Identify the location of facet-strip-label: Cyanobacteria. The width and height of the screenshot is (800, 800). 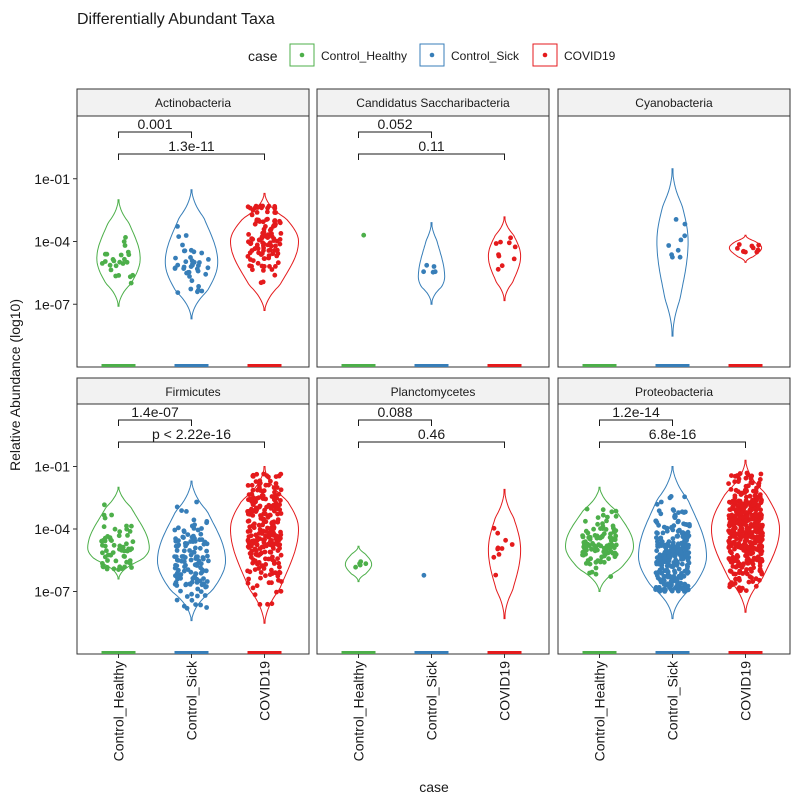
(674, 103).